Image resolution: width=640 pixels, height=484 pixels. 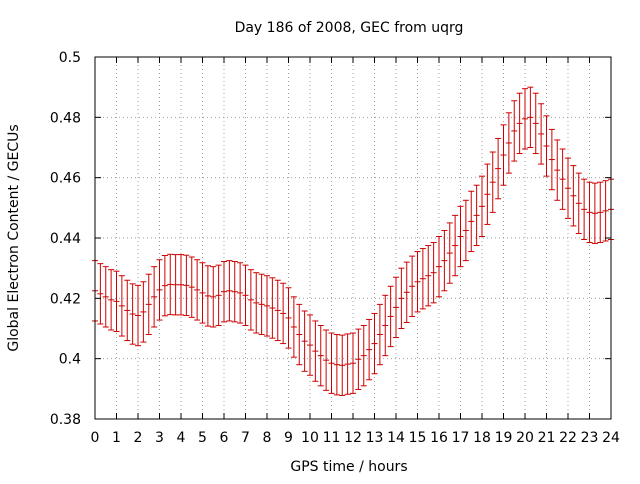 I want to click on x-tick-label: 10, so click(x=310, y=438).